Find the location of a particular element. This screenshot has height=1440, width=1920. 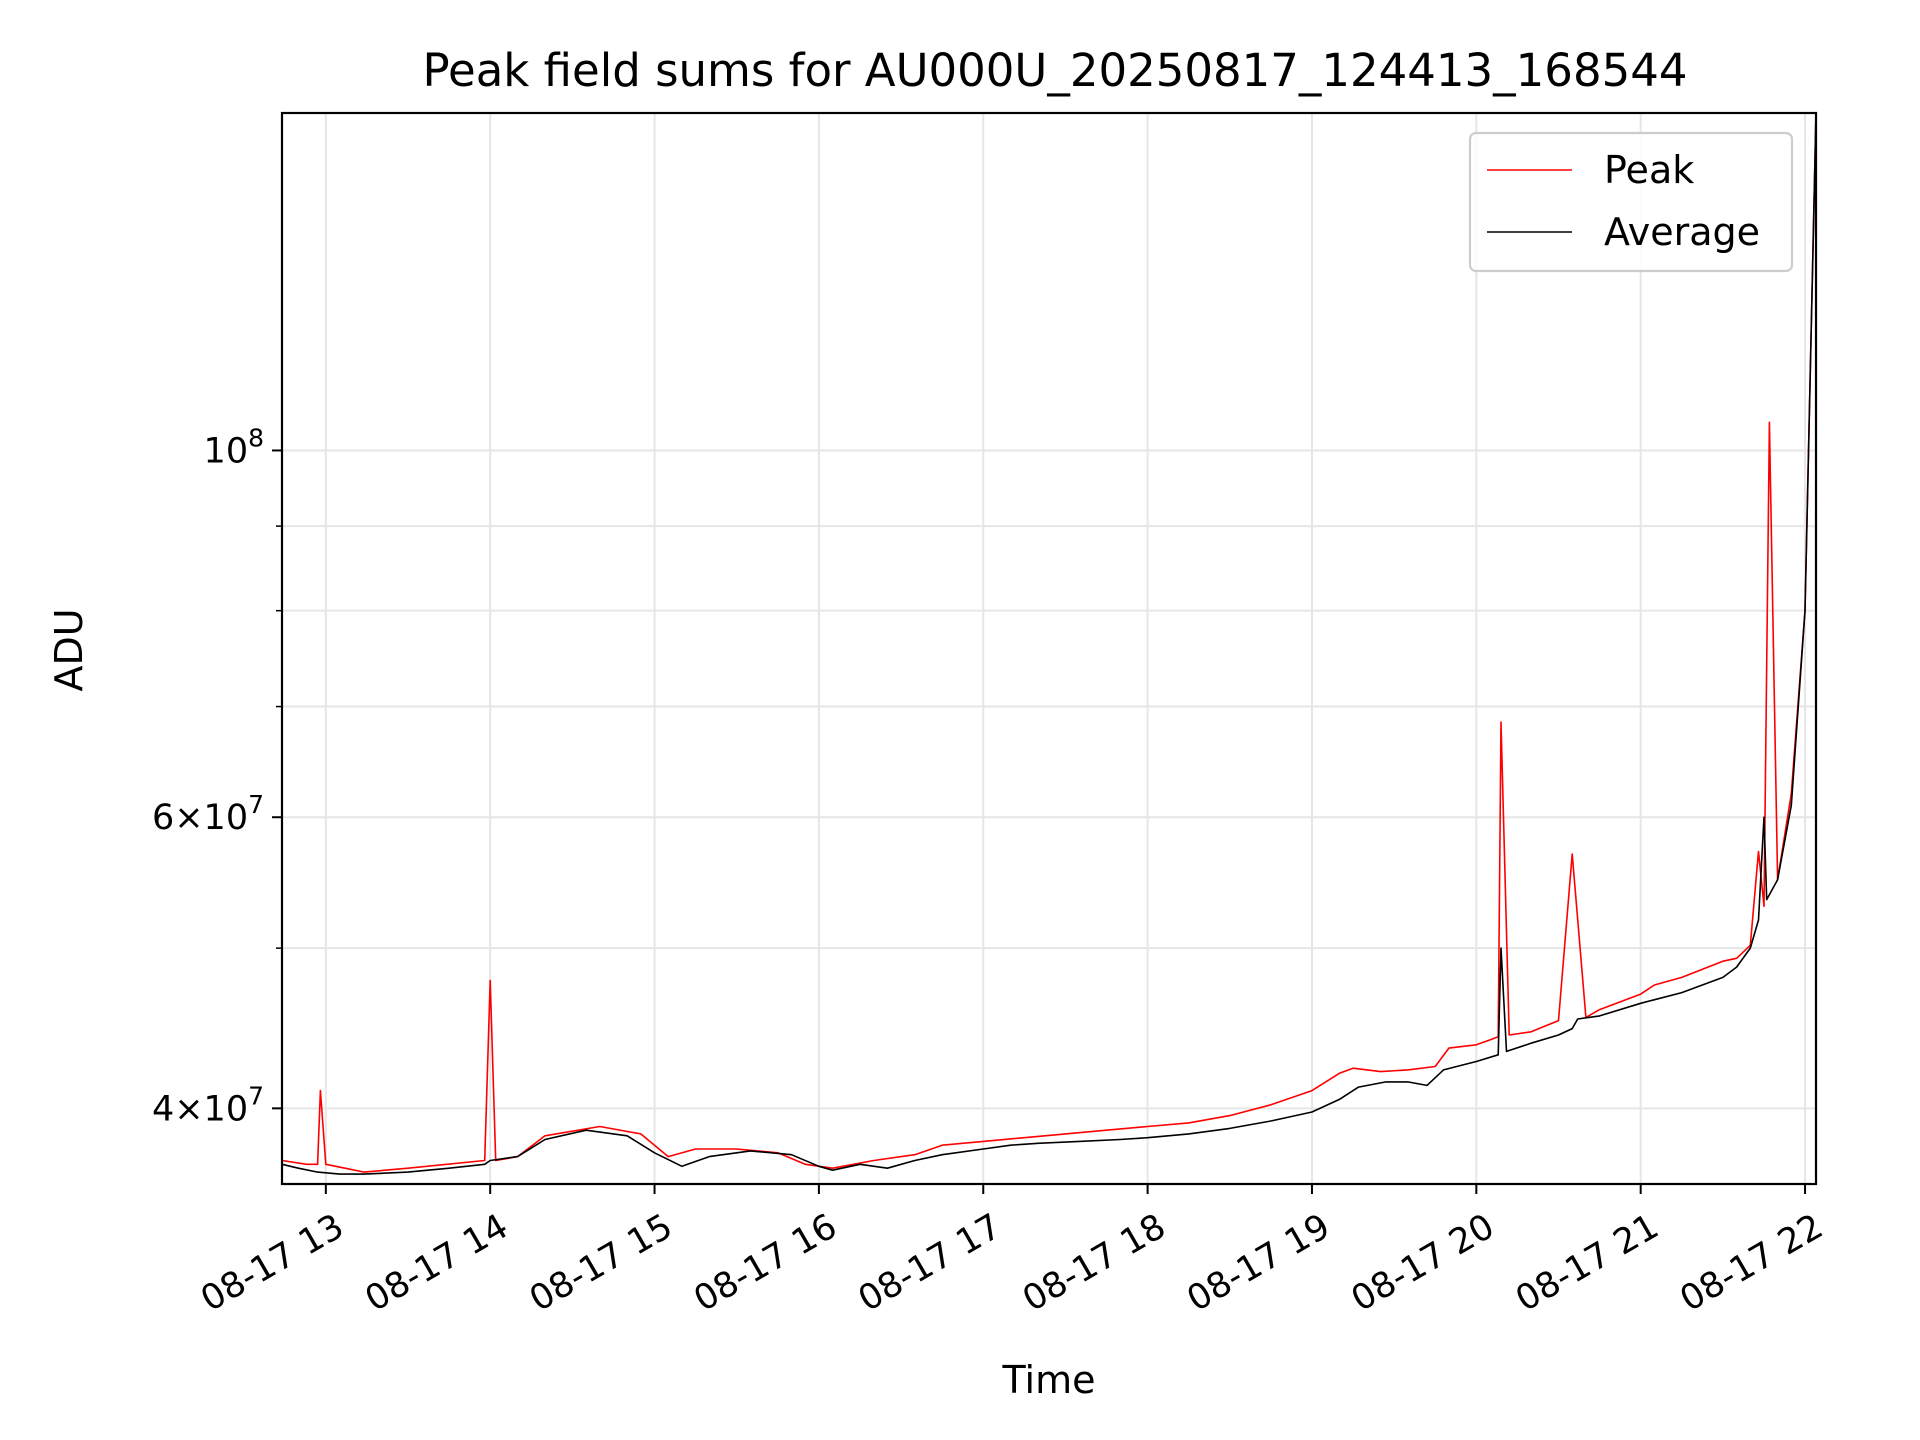

y-tick-label: 108 is located at coordinates (234, 447).